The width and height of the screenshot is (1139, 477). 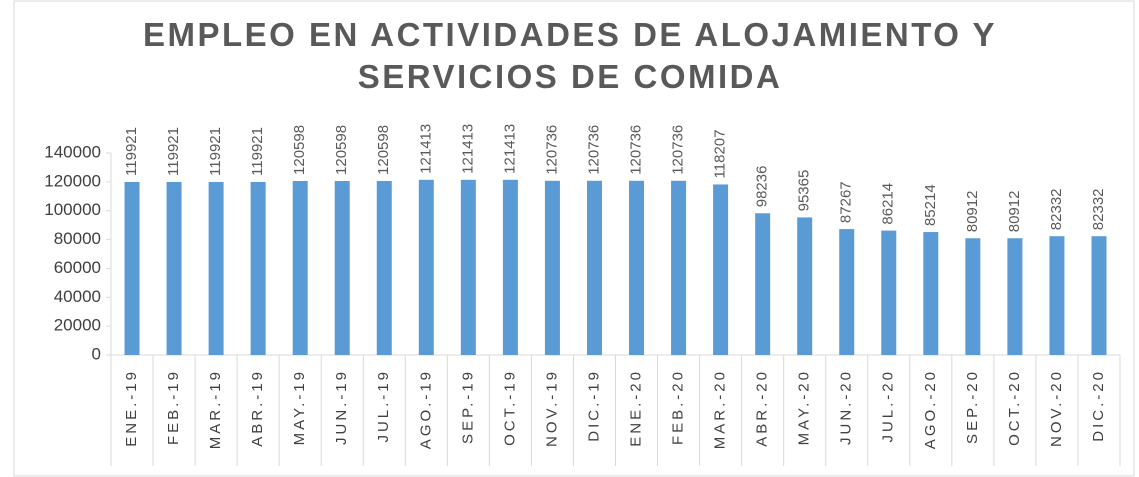 I want to click on data-label: 86214, so click(x=888, y=204).